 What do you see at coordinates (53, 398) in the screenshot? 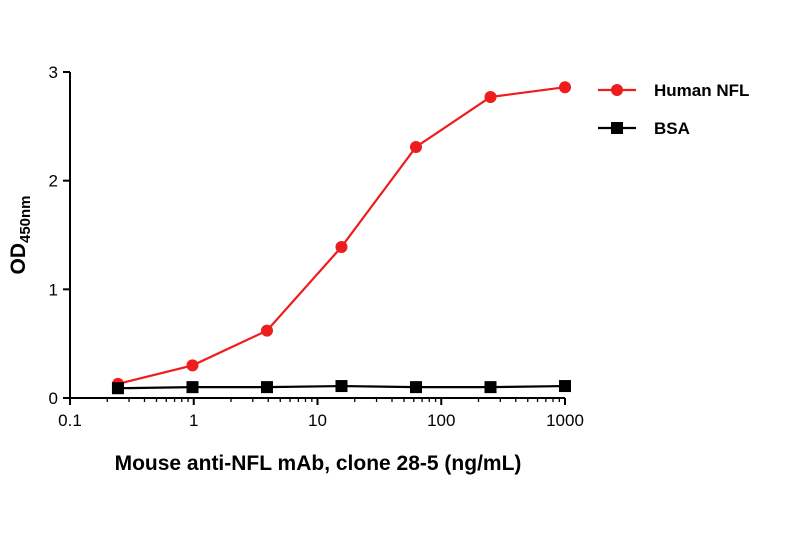
I see `y-tick-label: 0` at bounding box center [53, 398].